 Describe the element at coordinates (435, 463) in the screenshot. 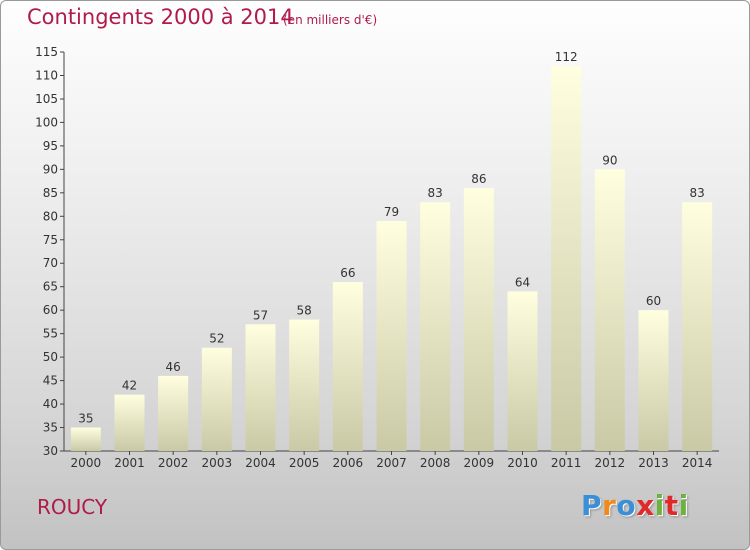

I see `x-tick-label: 2008` at that location.